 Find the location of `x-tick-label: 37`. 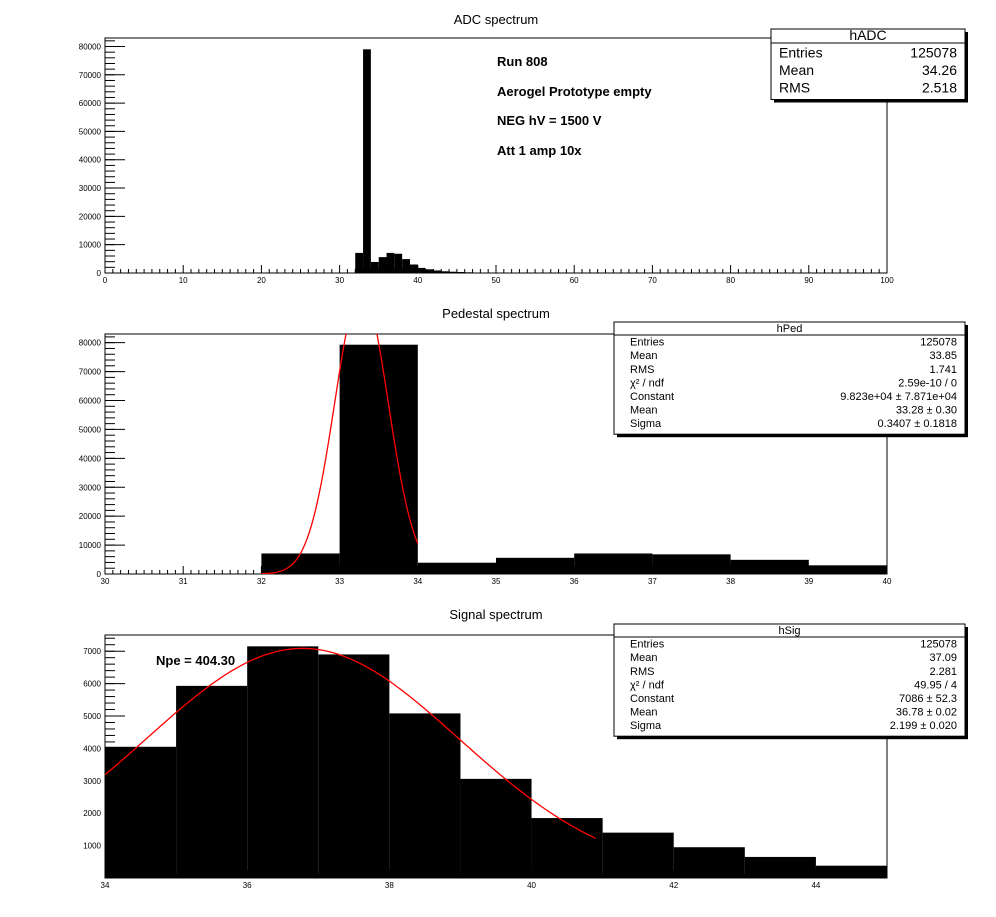

x-tick-label: 37 is located at coordinates (652, 581).